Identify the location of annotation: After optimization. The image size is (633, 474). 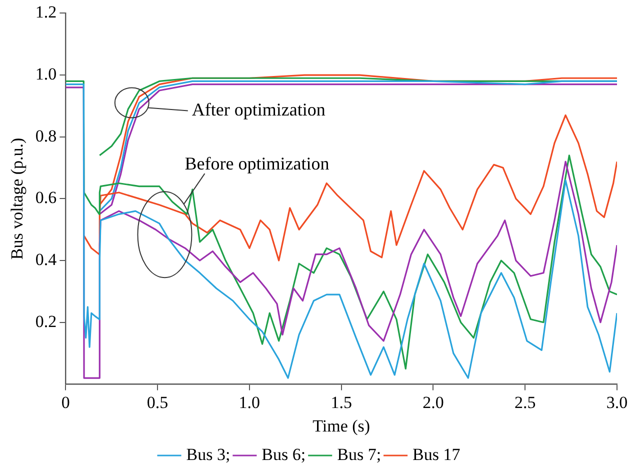
(259, 110).